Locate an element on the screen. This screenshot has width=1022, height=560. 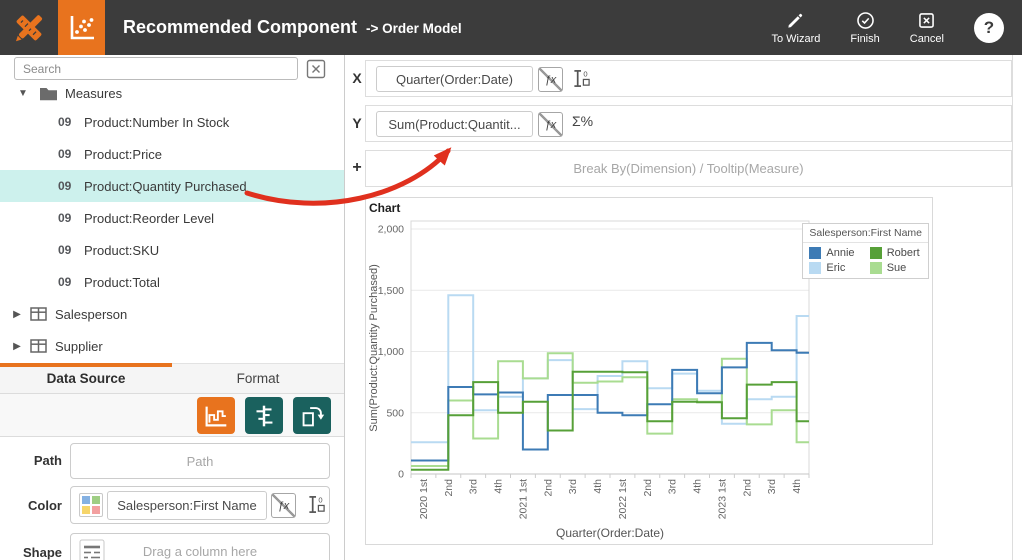
y-formula-button: ƒx is located at coordinates (550, 124).